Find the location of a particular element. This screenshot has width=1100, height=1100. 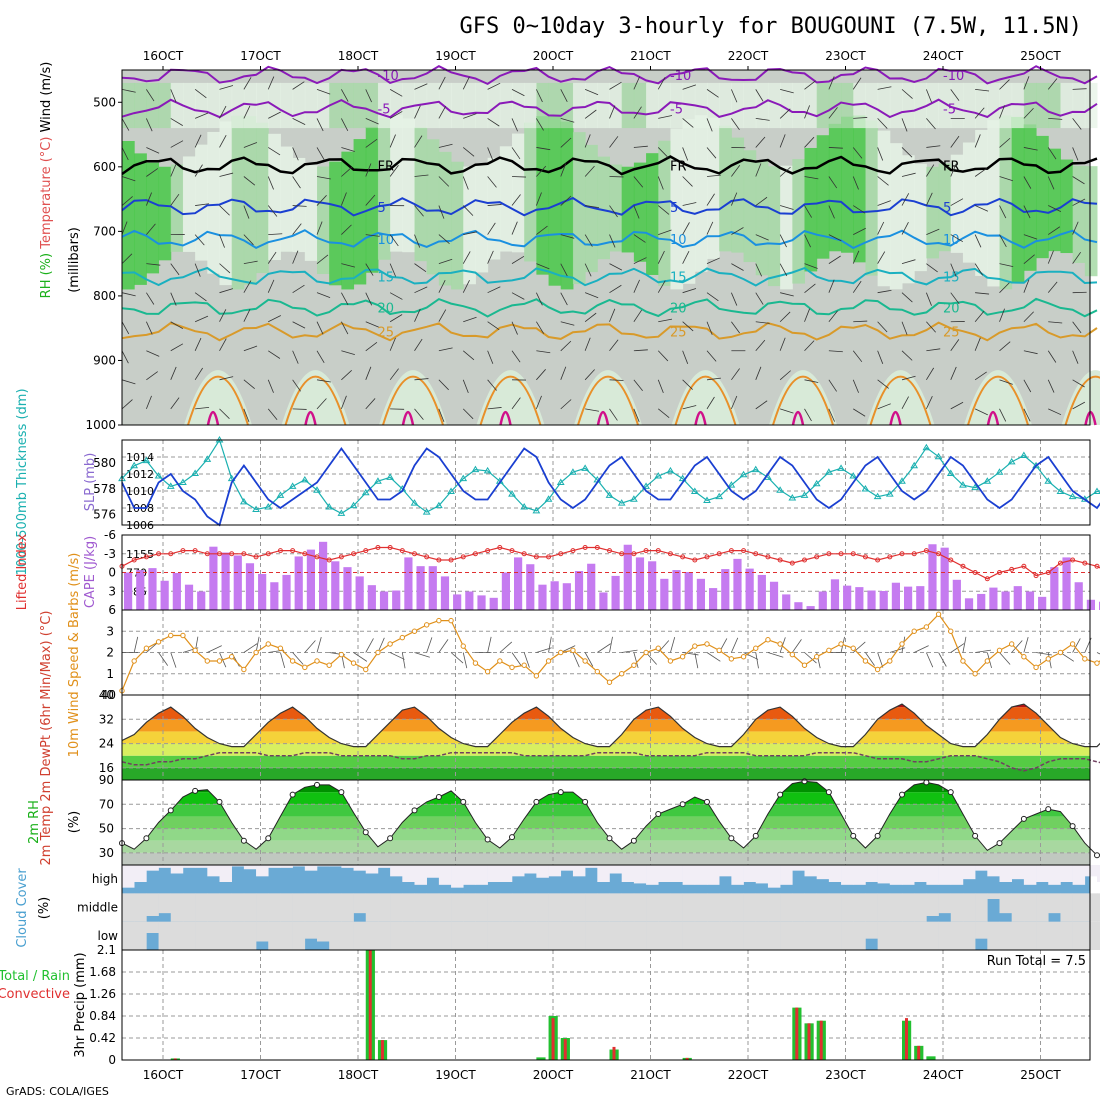

precip-tick-label: 0.42 is located at coordinates (102, 1038).